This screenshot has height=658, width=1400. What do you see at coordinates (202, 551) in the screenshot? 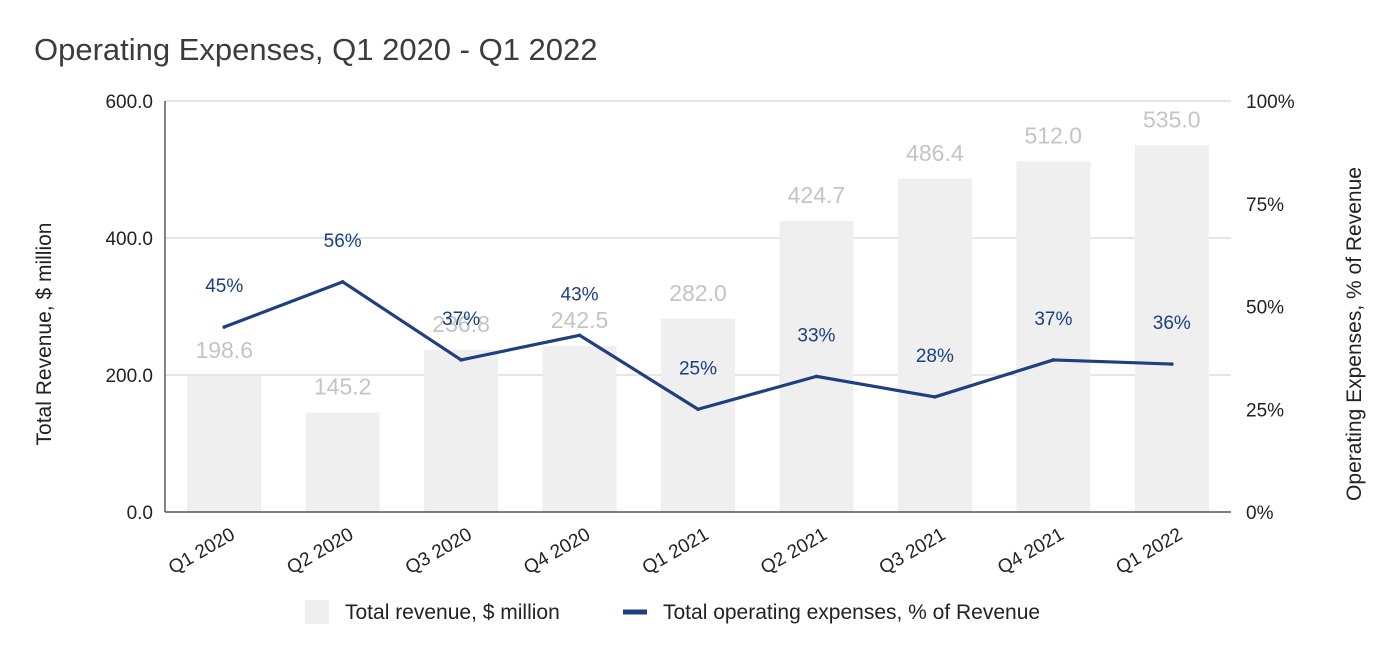
I see `x-tick-label: Q1 2020` at bounding box center [202, 551].